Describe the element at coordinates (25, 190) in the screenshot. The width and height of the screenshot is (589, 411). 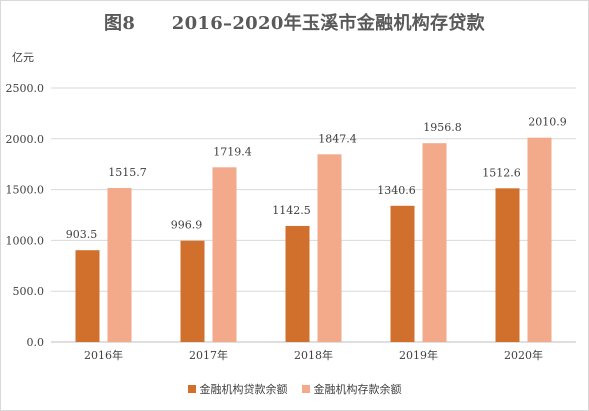
I see `y-tick-label: 1500.0` at that location.